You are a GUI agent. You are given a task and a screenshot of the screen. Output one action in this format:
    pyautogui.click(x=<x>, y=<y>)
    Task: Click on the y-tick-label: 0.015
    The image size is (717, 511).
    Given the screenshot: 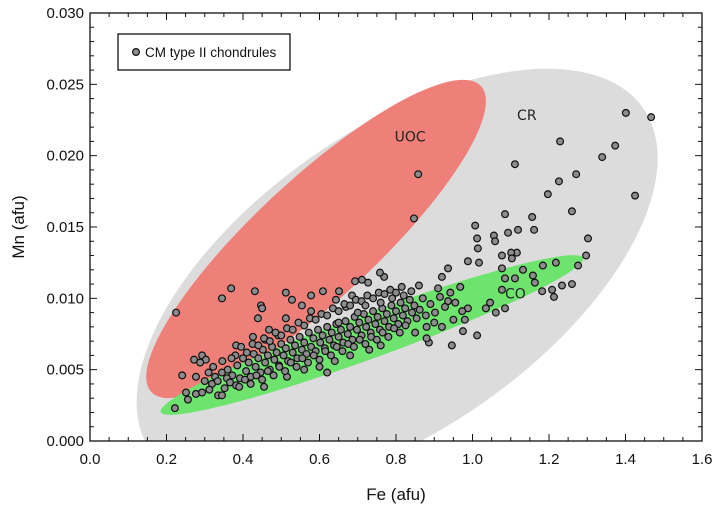 What is the action you would take?
    pyautogui.click(x=65, y=227)
    